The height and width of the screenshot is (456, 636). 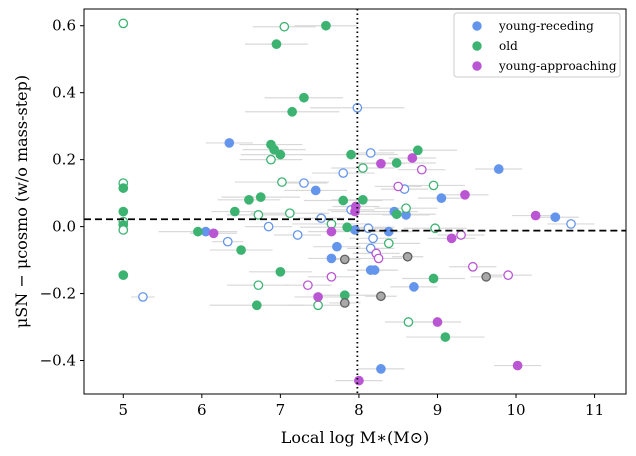 What do you see at coordinates (124, 410) in the screenshot?
I see `x-tick-label: 5` at bounding box center [124, 410].